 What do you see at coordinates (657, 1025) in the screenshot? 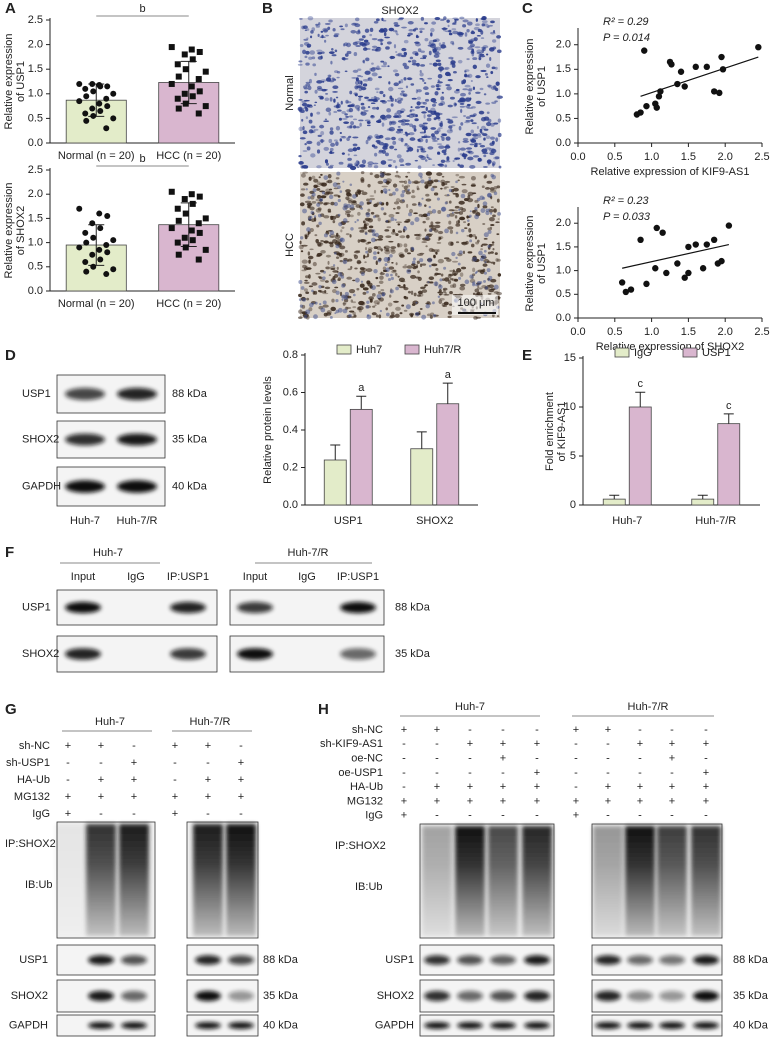
I see `blot-frame` at bounding box center [657, 1025].